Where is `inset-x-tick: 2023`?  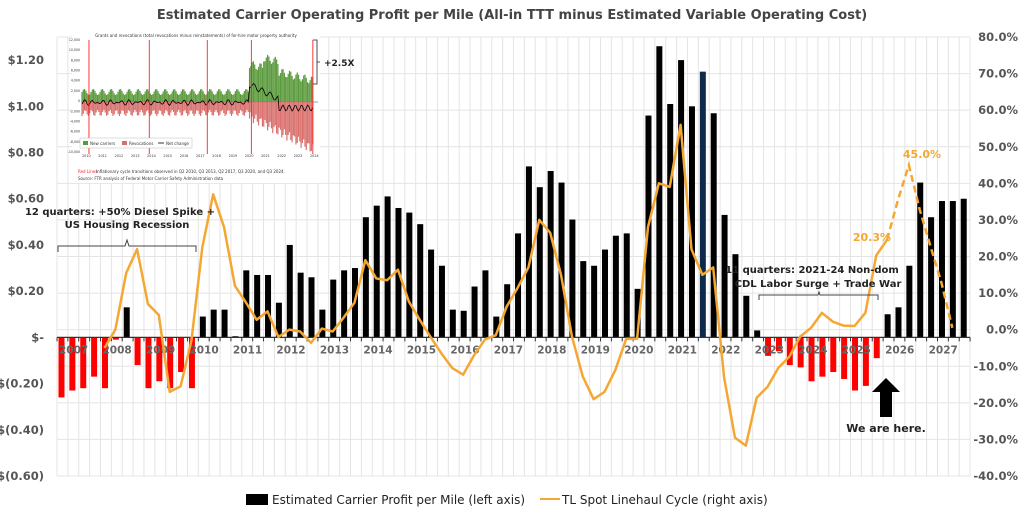
inset-x-tick: 2023 is located at coordinates (298, 156).